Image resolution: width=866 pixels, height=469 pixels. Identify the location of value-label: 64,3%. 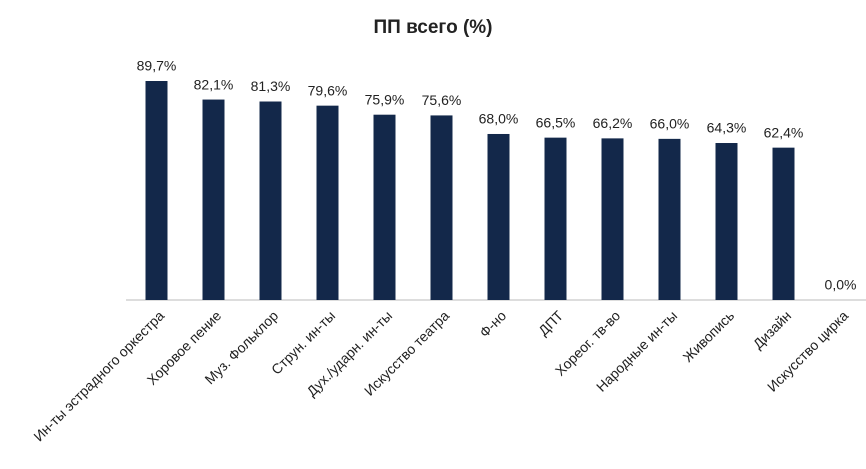
(727, 128).